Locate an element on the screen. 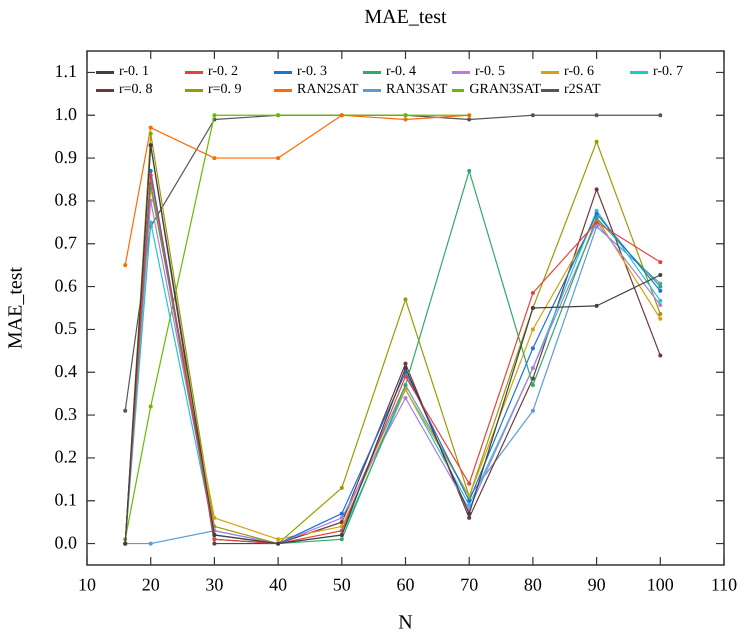  legend-label: r-0. 5 is located at coordinates (490, 72).